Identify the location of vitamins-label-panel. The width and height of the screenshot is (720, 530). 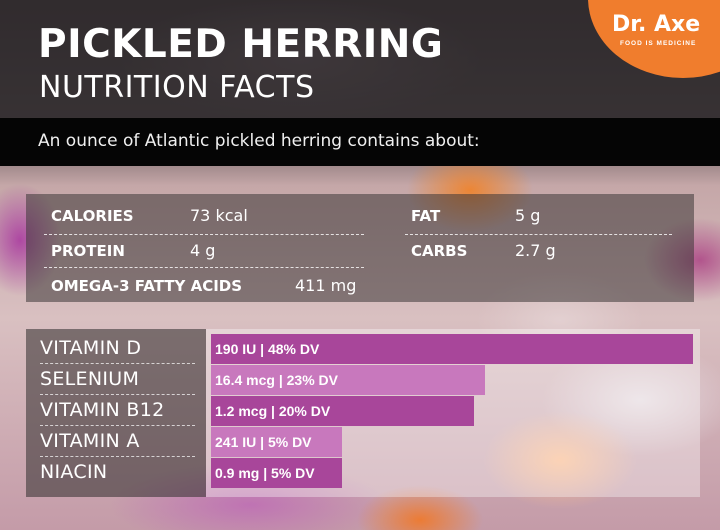
(116, 413).